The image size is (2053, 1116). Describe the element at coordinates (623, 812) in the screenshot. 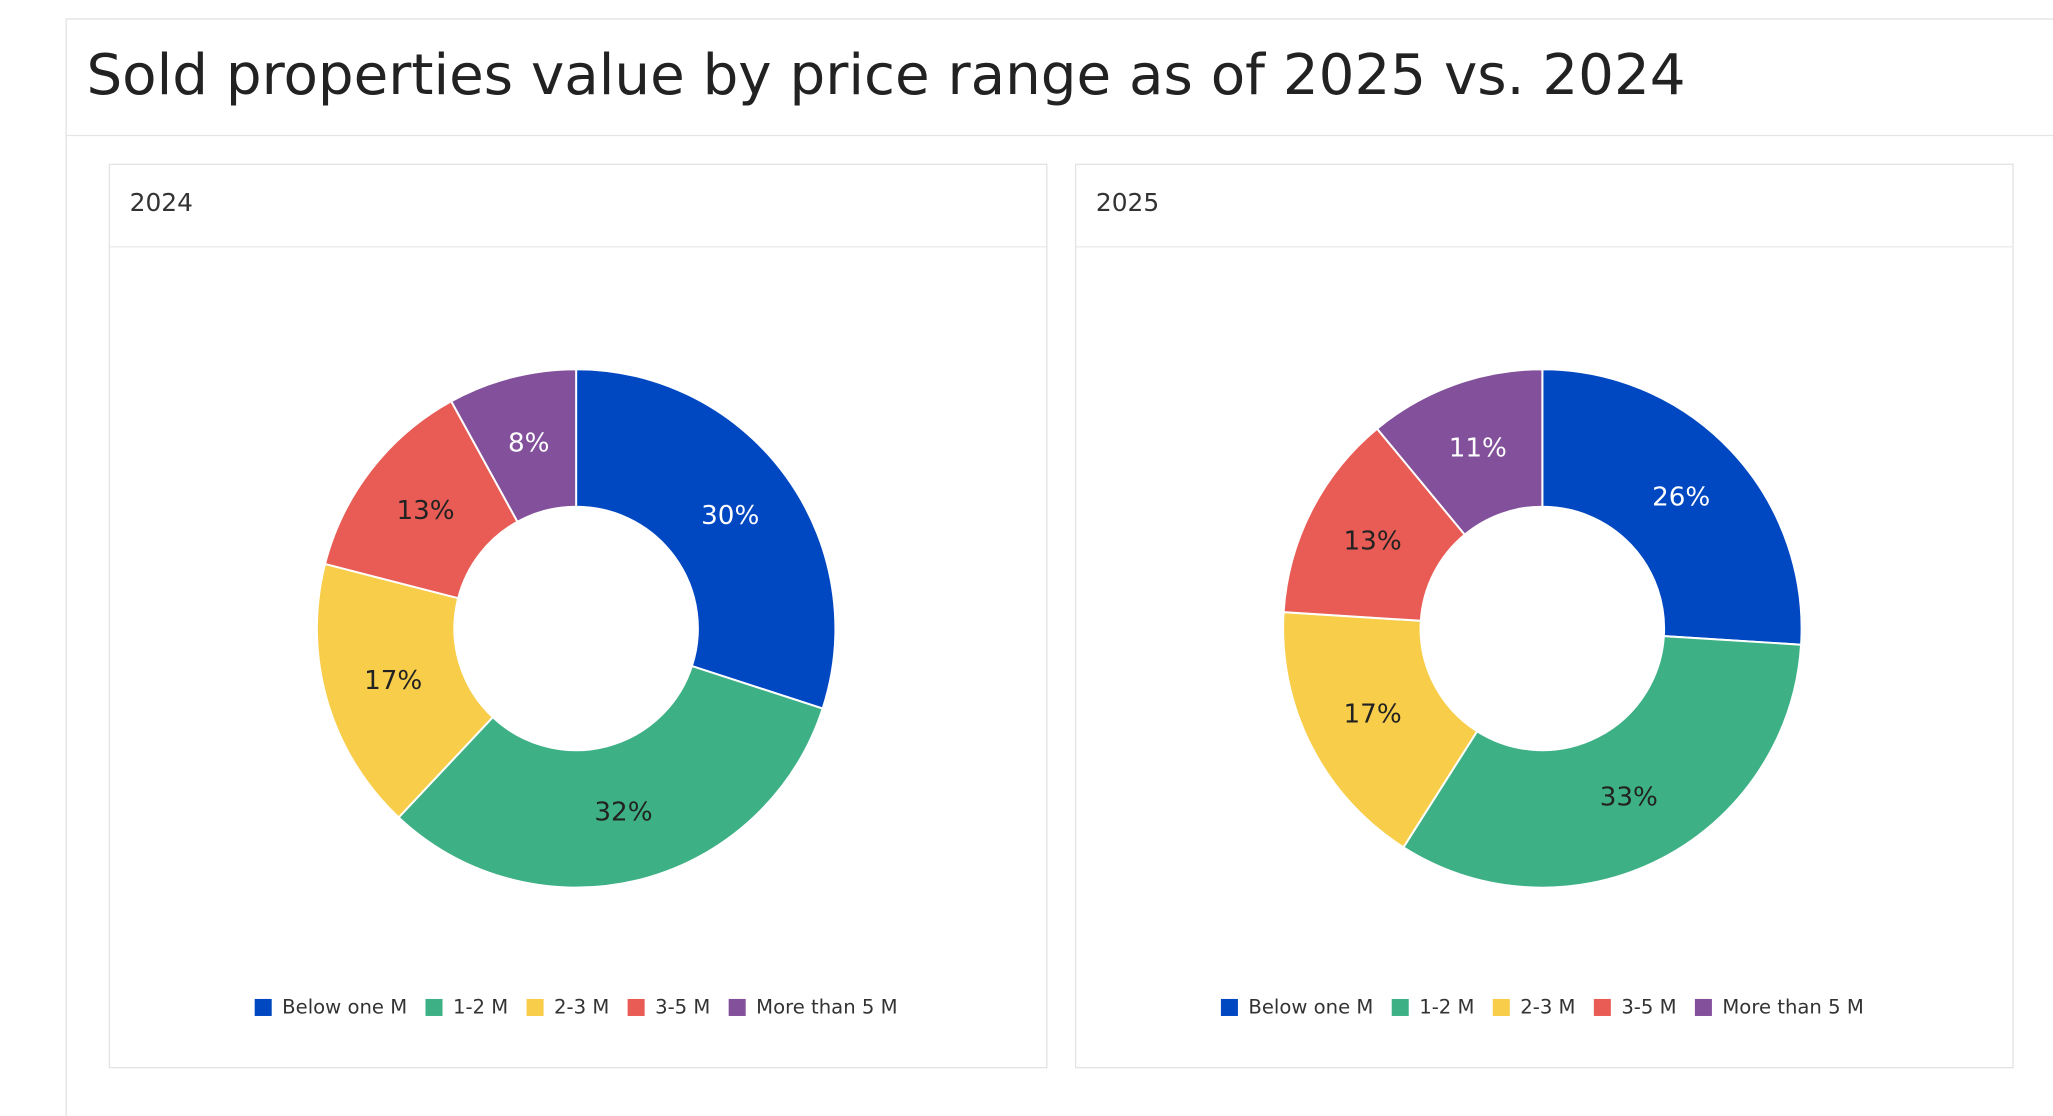

I see `slice-label: 32%` at that location.